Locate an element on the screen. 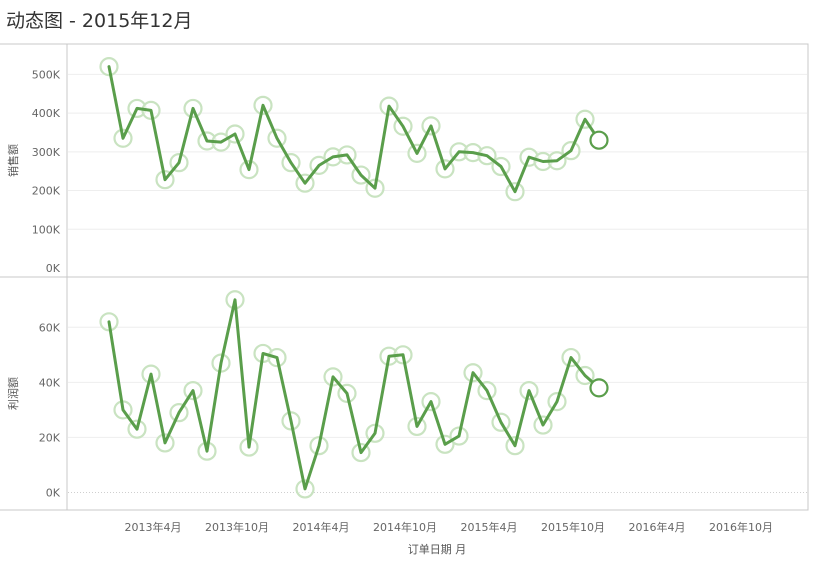 The width and height of the screenshot is (813, 567). profit-y-tick-label: 0K is located at coordinates (53, 492).